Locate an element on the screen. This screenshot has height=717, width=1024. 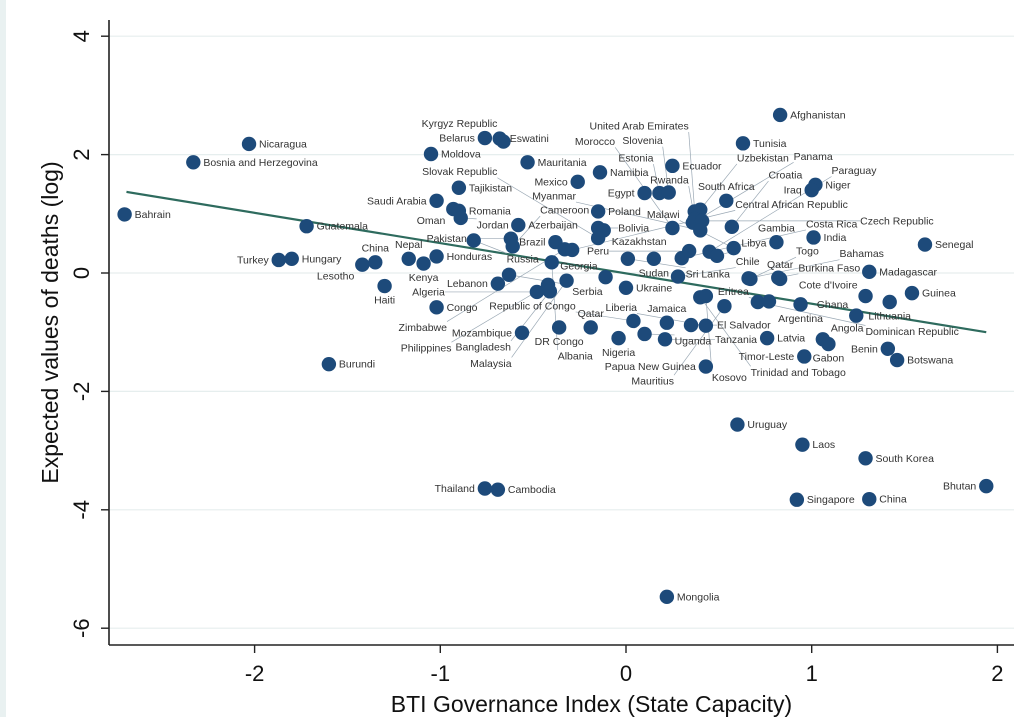
x-tick-label: 0 is located at coordinates (626, 673).